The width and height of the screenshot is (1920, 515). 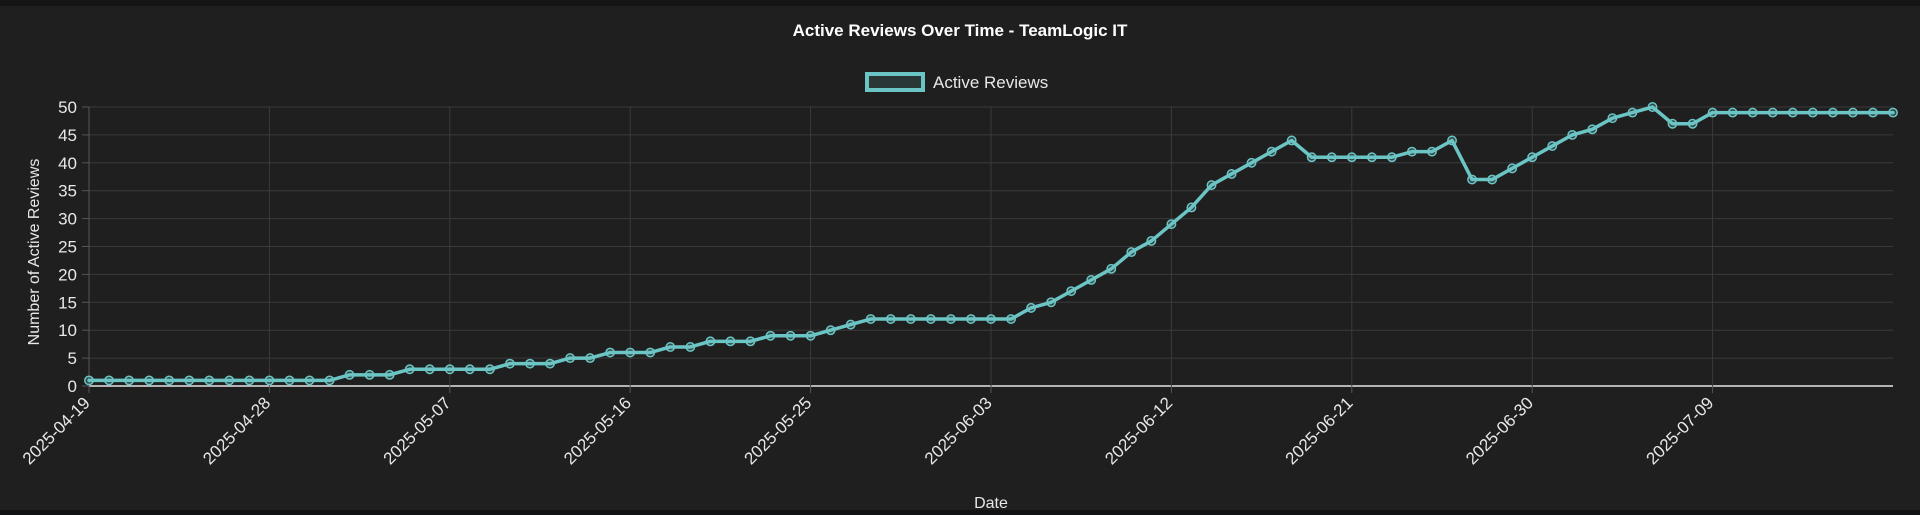 I want to click on y-axis-ticks: 0 5 10 15 20 25 30 35 40 45 50, so click(x=67, y=247).